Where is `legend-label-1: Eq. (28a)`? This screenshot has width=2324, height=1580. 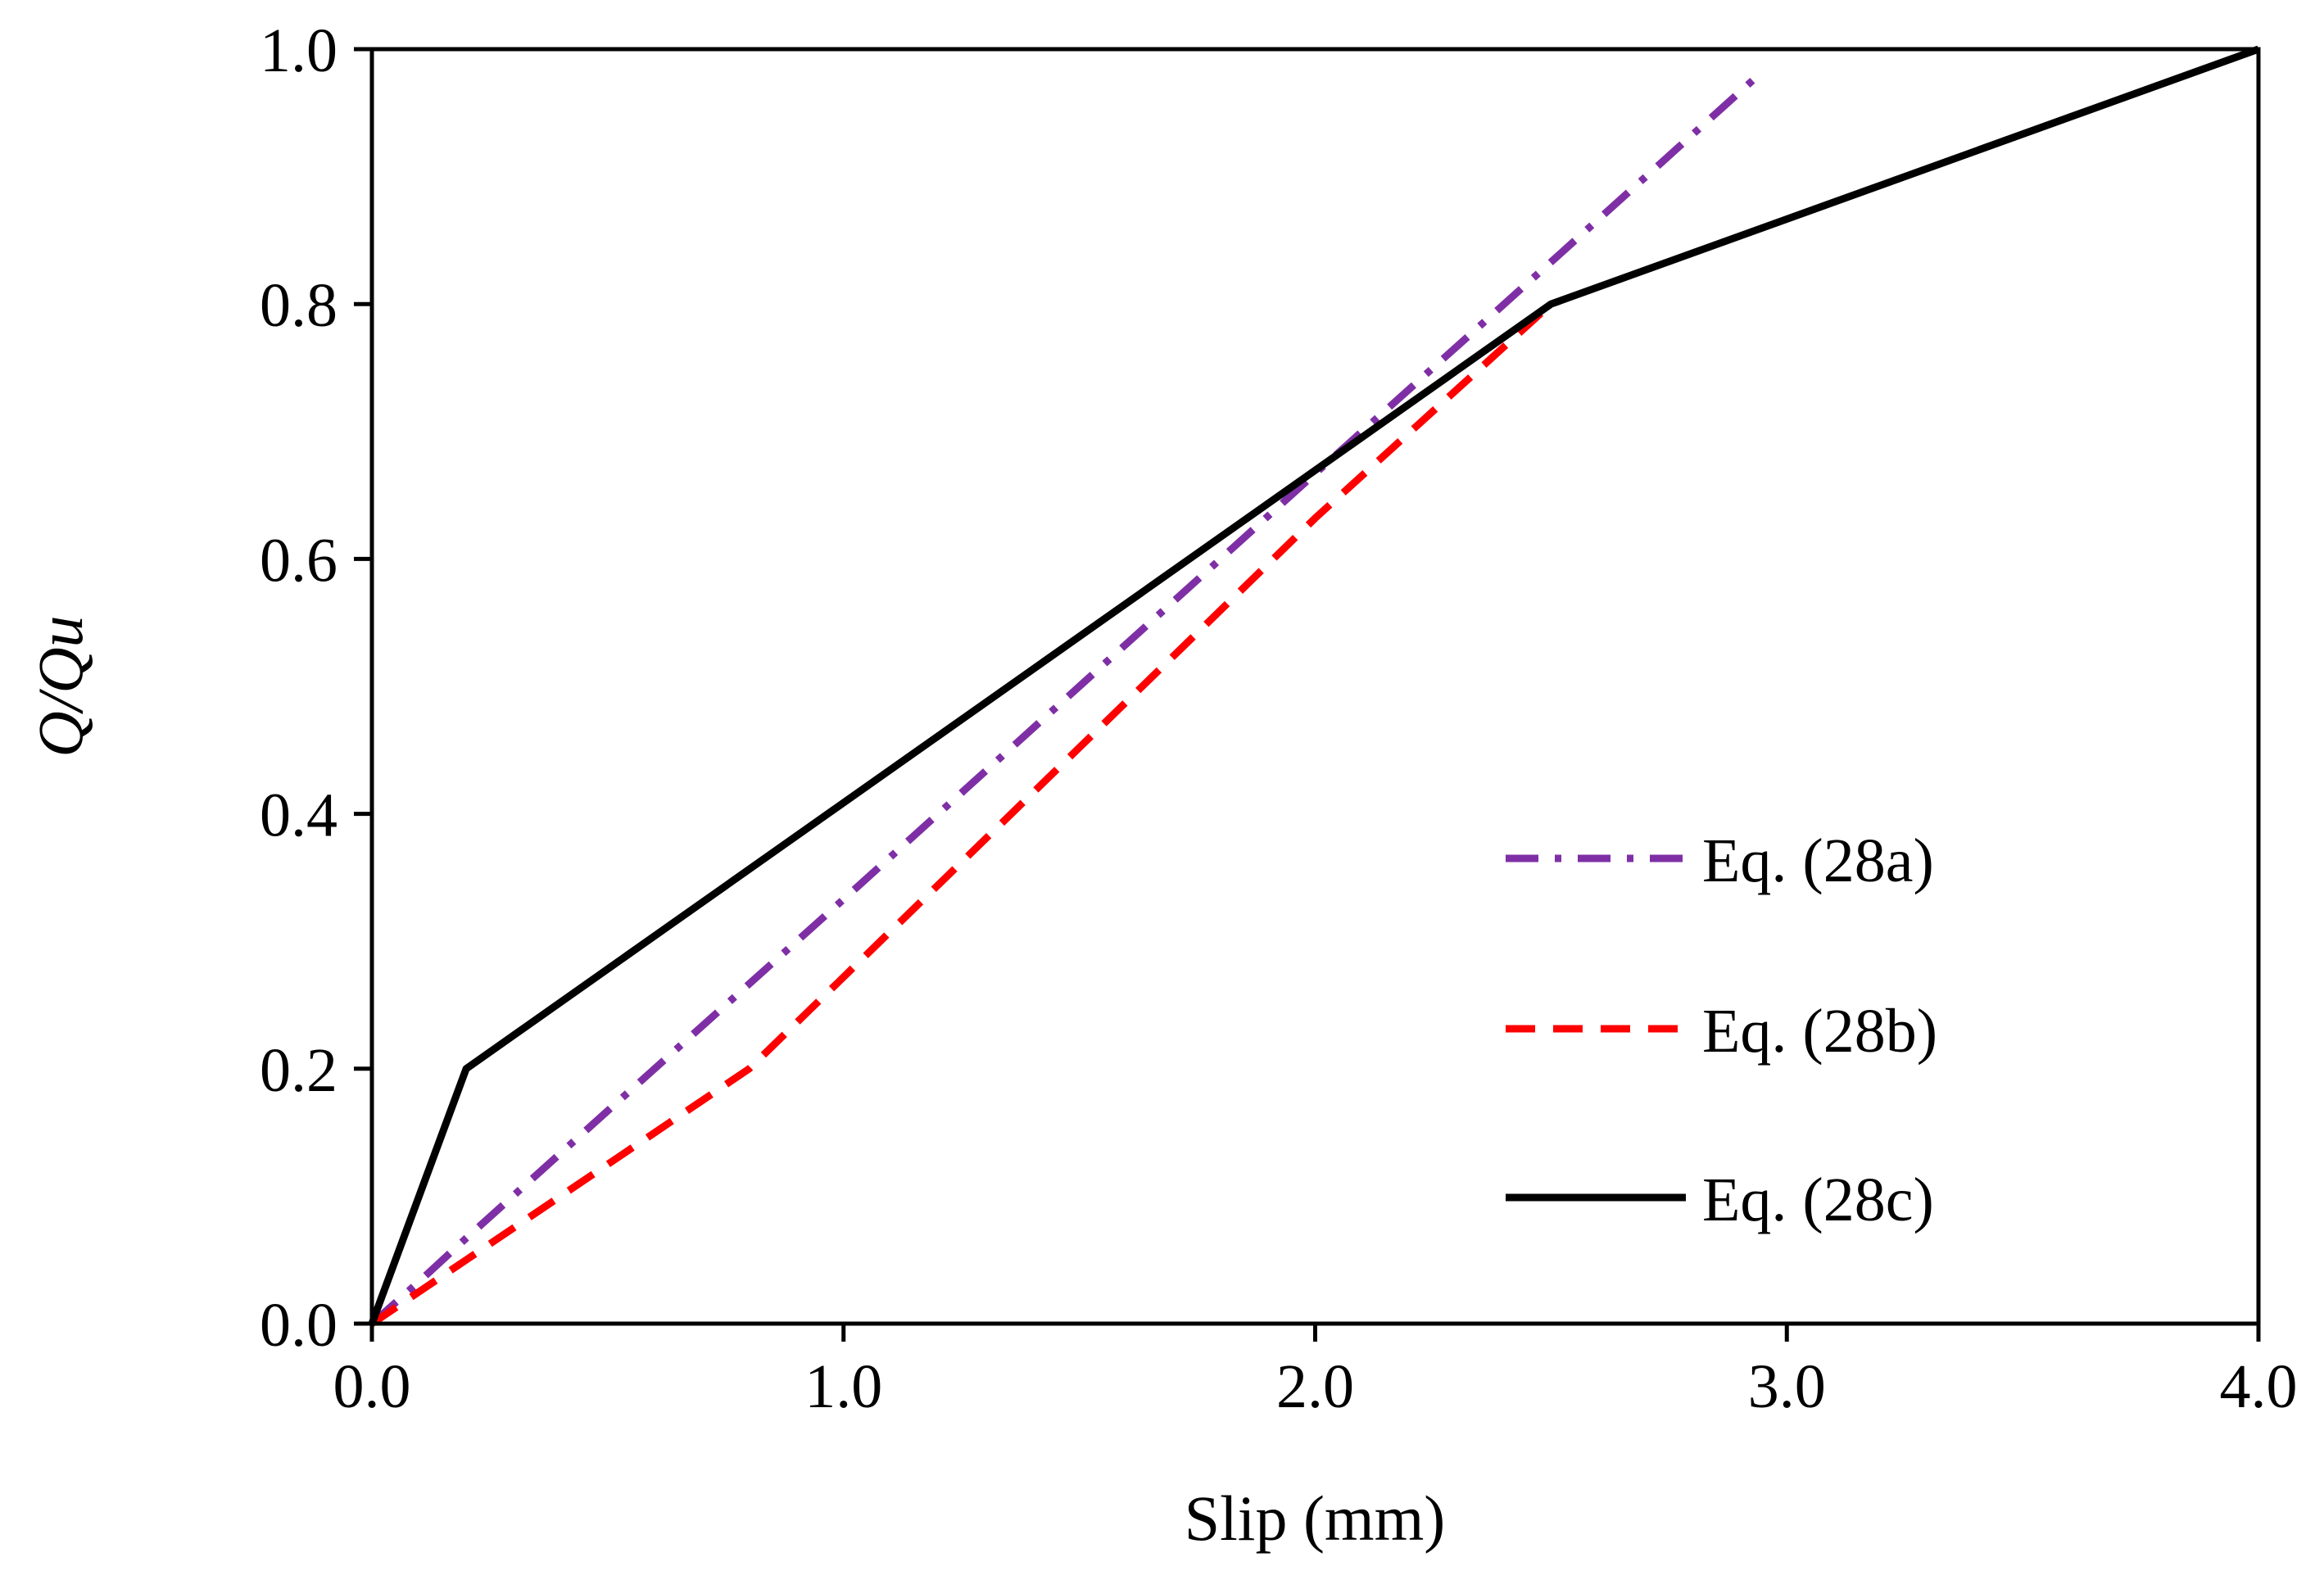
legend-label-1: Eq. (28a) is located at coordinates (1818, 860).